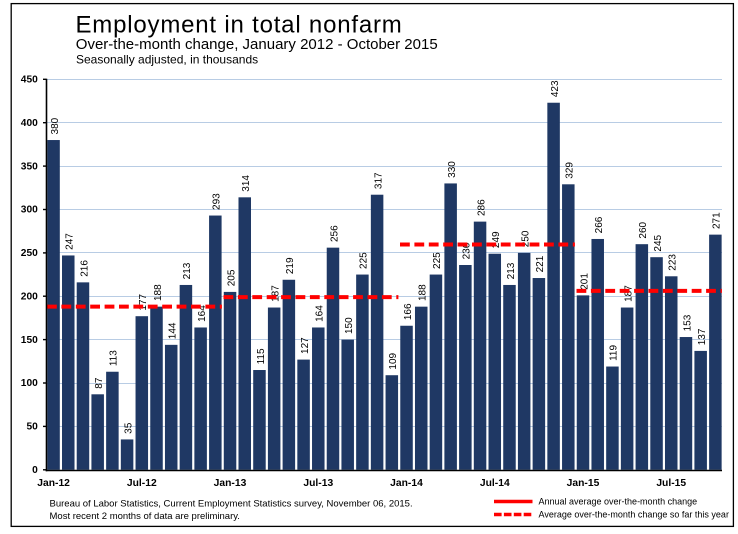 The width and height of the screenshot is (738, 534). Describe the element at coordinates (599, 224) in the screenshot. I see `svg-text: 266` at that location.